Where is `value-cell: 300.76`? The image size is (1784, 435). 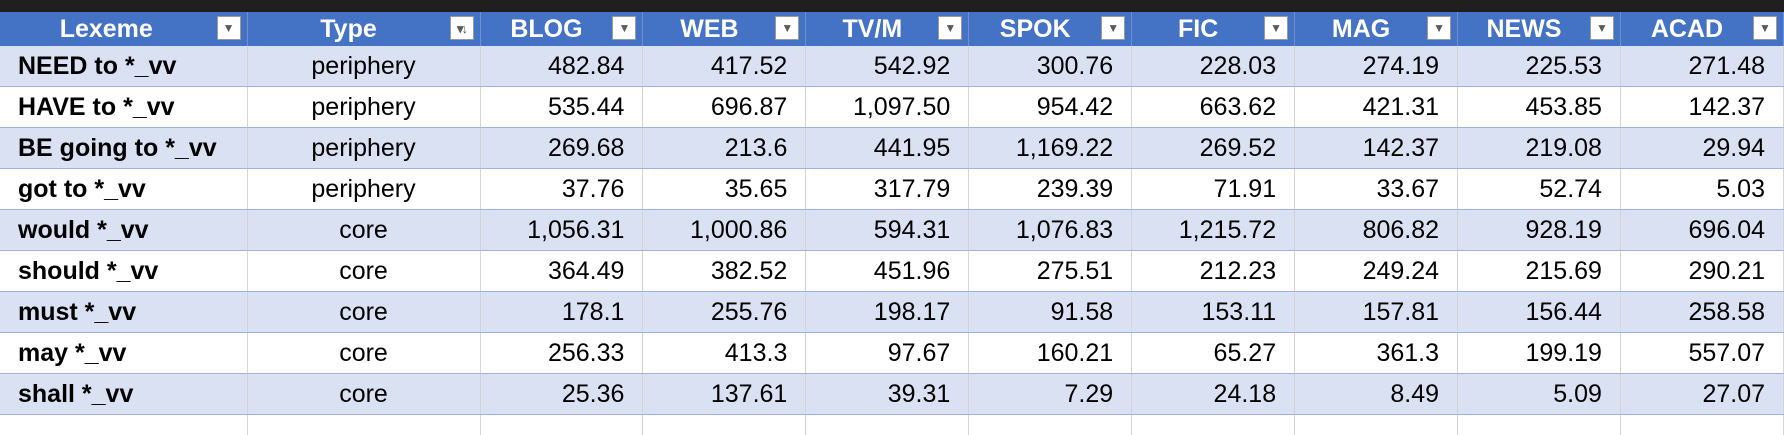
value-cell: 300.76 is located at coordinates (1050, 66).